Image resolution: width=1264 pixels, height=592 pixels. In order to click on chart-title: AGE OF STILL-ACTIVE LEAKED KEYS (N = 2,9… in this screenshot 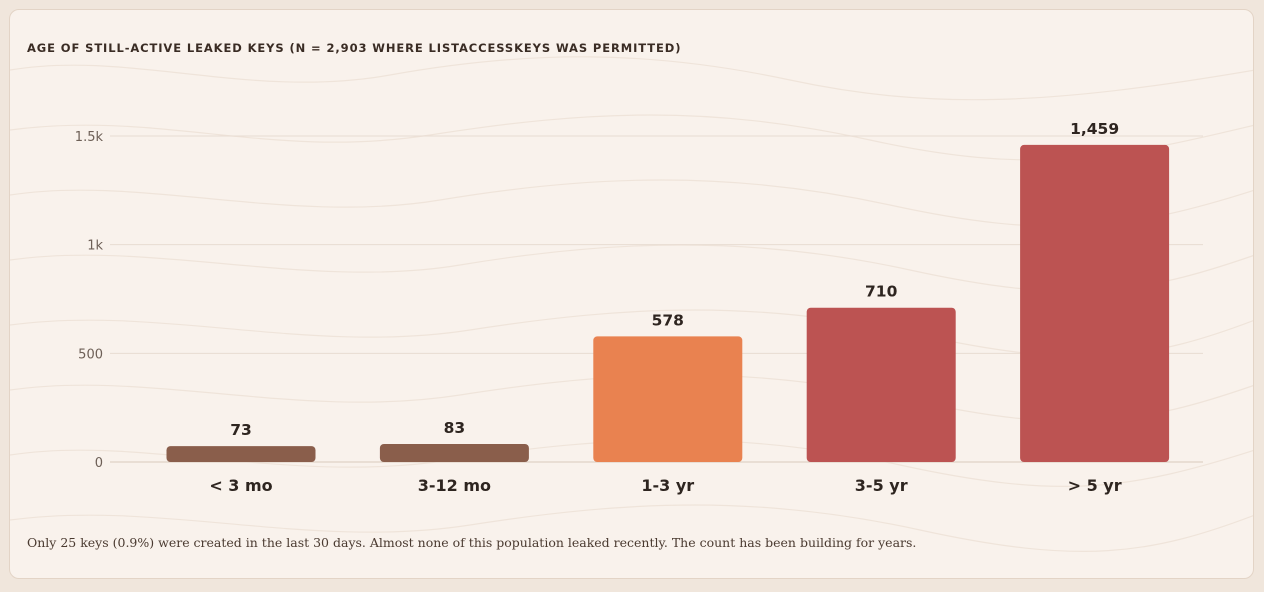, I will do `click(354, 48)`.